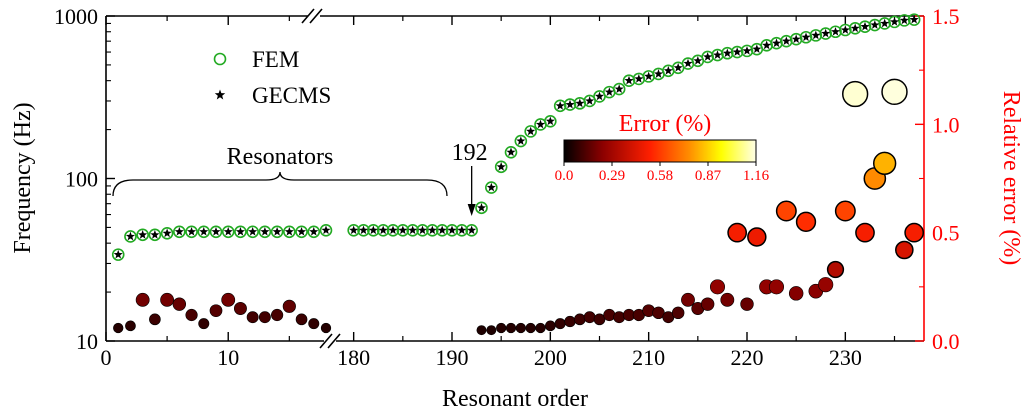  Describe the element at coordinates (946, 341) in the screenshot. I see `y-right-tick-label: 0.0` at that location.